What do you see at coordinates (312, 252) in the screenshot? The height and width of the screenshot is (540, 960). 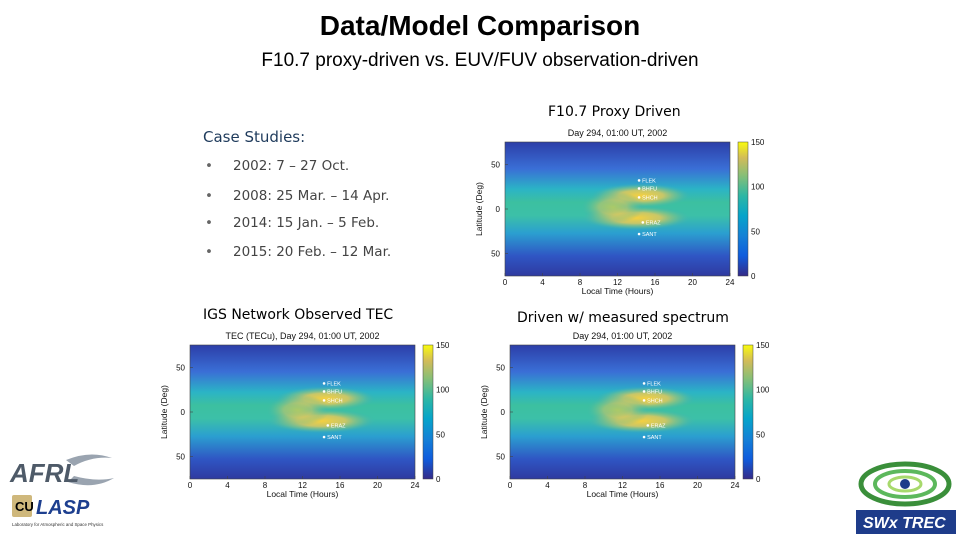 I see `case-study-text: 2015: 20 Feb. – 12 Mar.` at bounding box center [312, 252].